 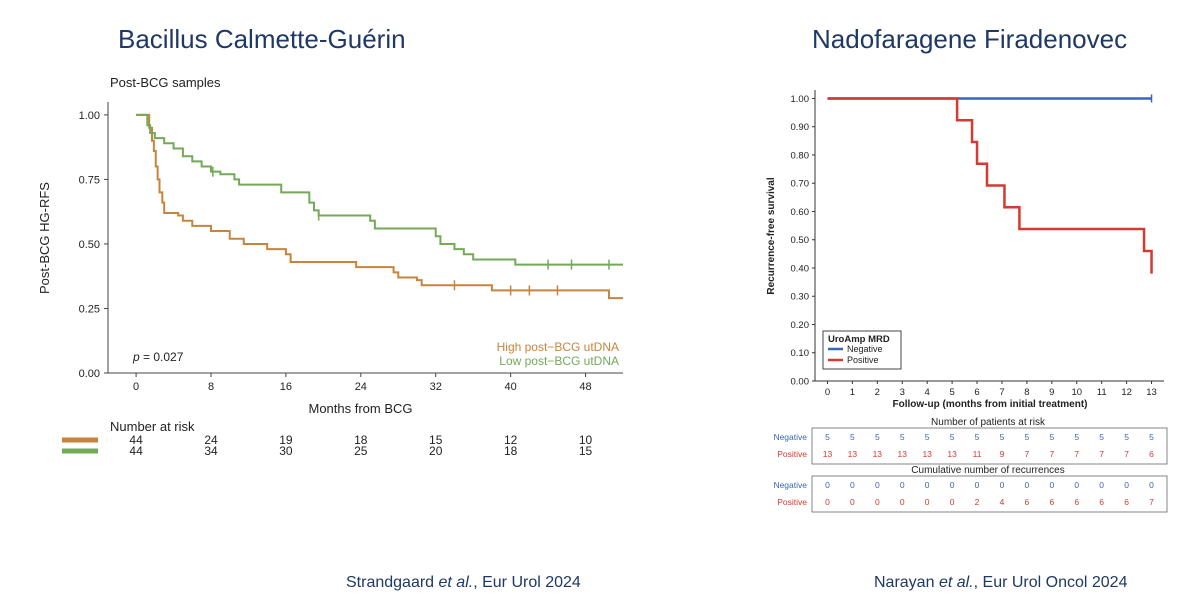 I want to click on right-x-tick-label: 13, so click(x=1151, y=392).